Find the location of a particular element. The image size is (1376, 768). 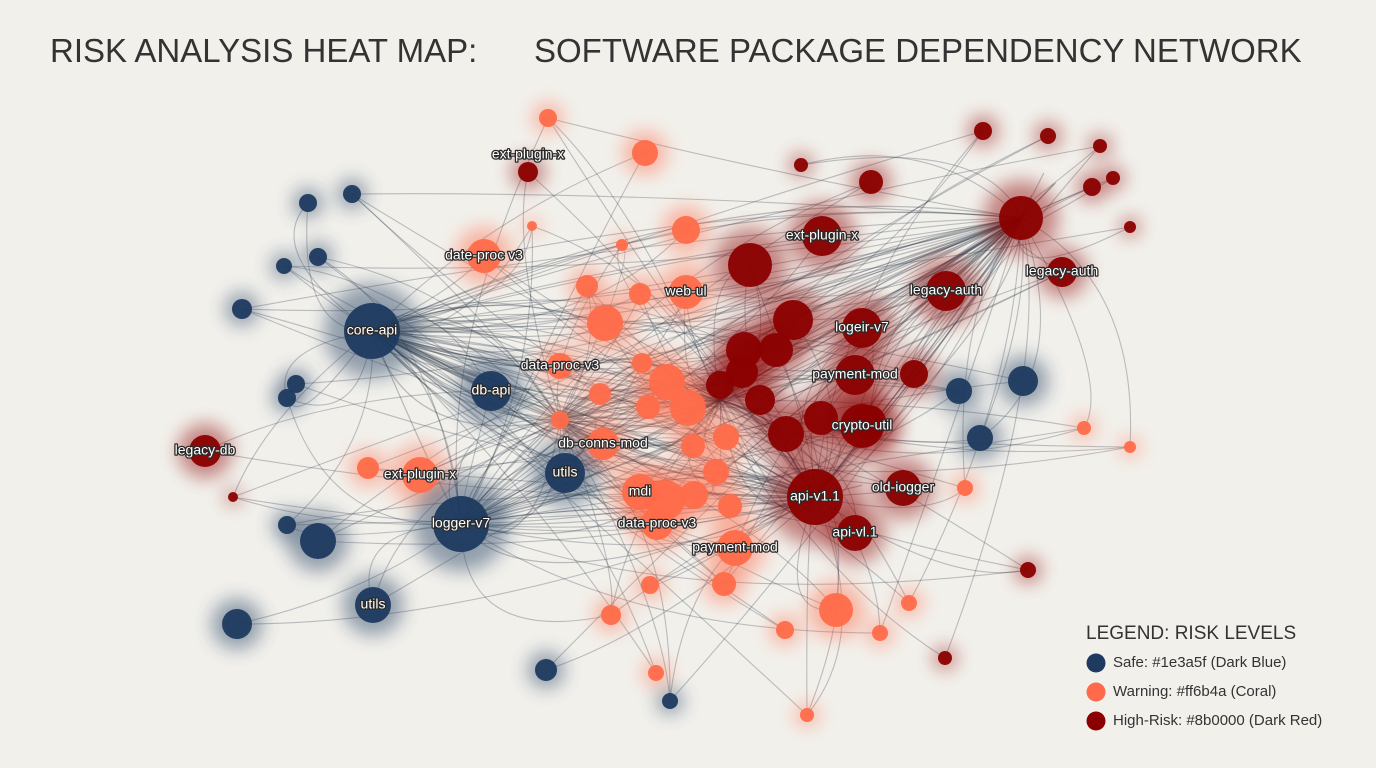

node-label: db-conns-mod is located at coordinates (603, 443).